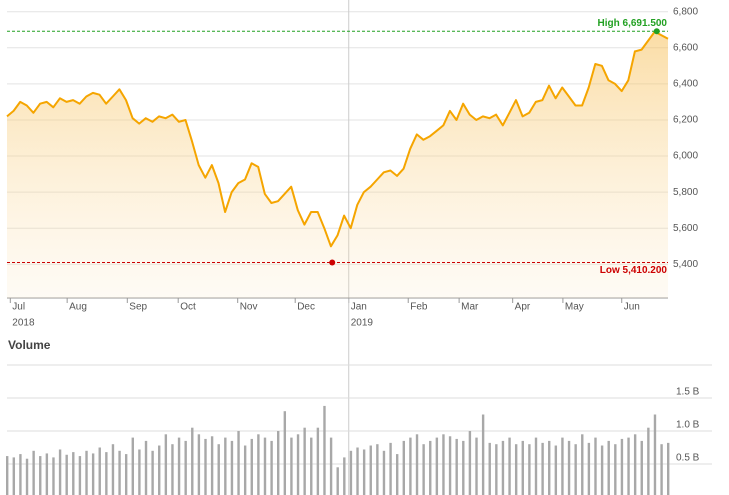 This screenshot has width=729, height=495. What do you see at coordinates (685, 11) in the screenshot?
I see `y-tick-label: 6,800` at bounding box center [685, 11].